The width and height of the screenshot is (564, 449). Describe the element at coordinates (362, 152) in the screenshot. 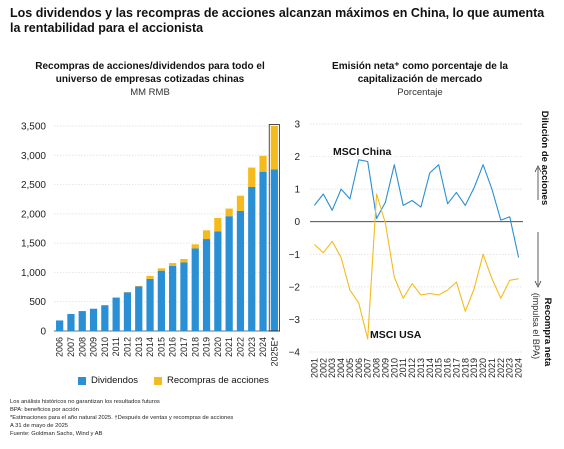

I see `series-label-msci-china: MSCI China` at that location.